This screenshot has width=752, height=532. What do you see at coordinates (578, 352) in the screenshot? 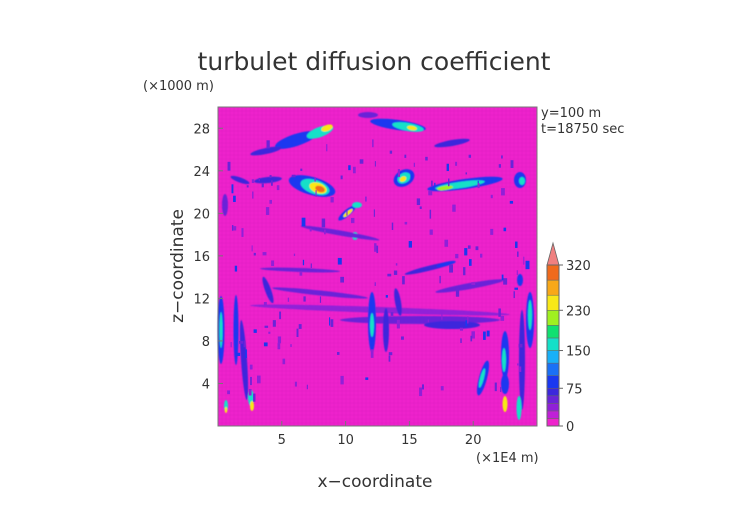
I see `colorbar-tick-label: 150` at bounding box center [578, 352].